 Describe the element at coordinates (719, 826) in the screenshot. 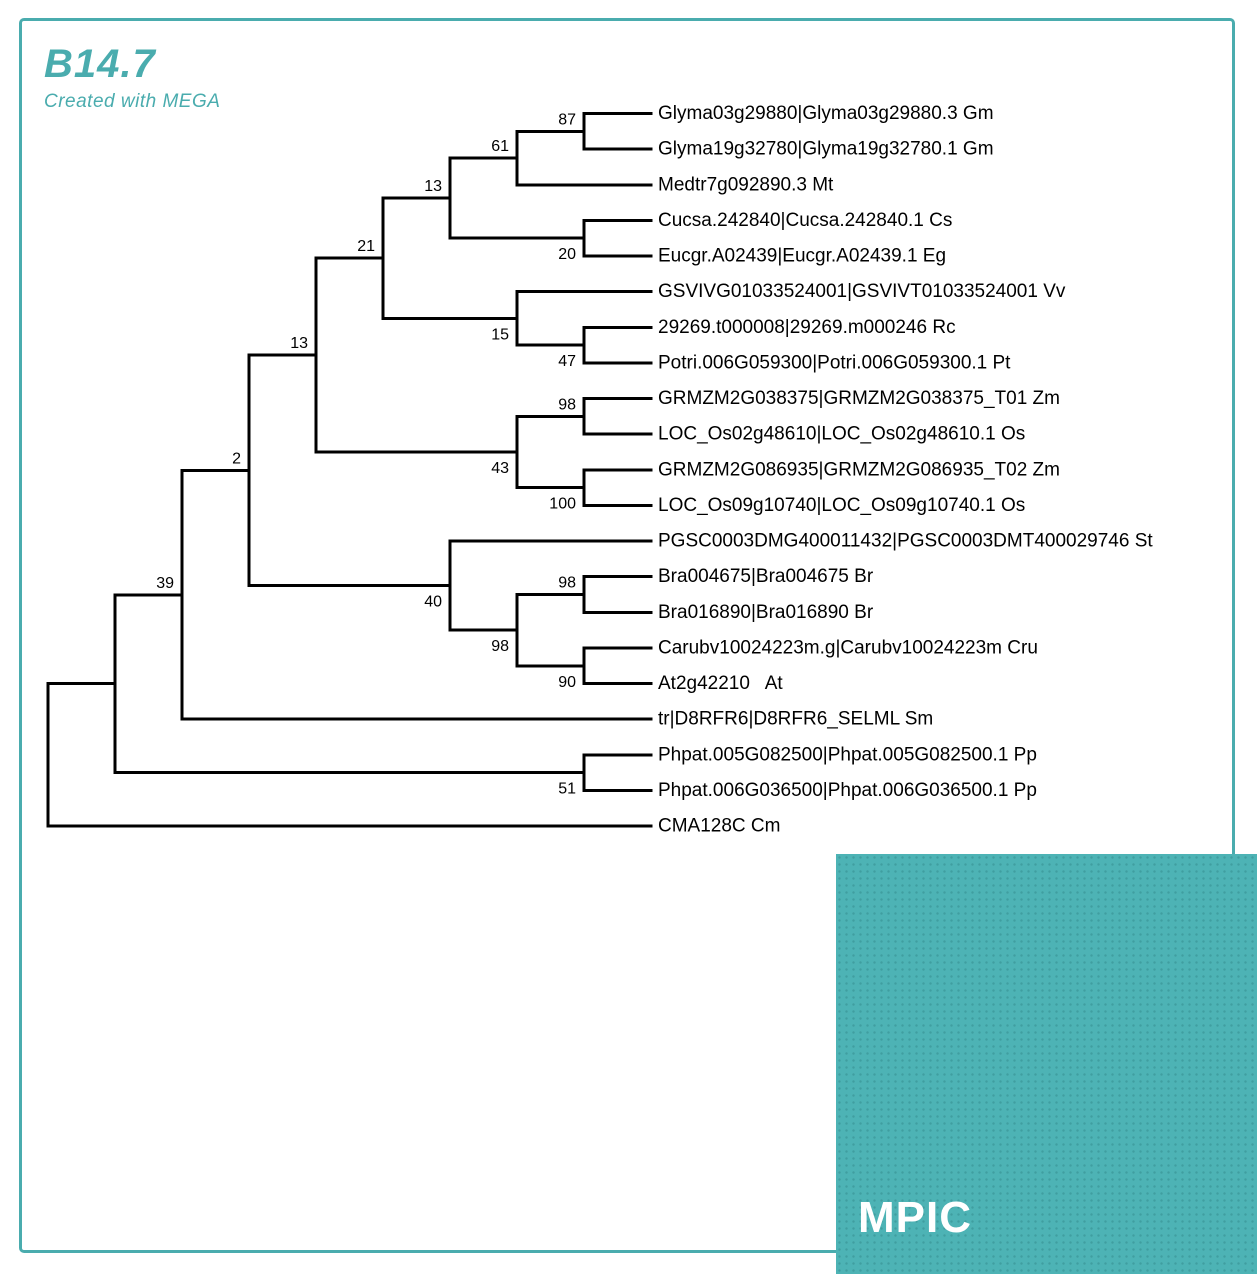

I see `taxon-label: CMA128C Cm` at that location.